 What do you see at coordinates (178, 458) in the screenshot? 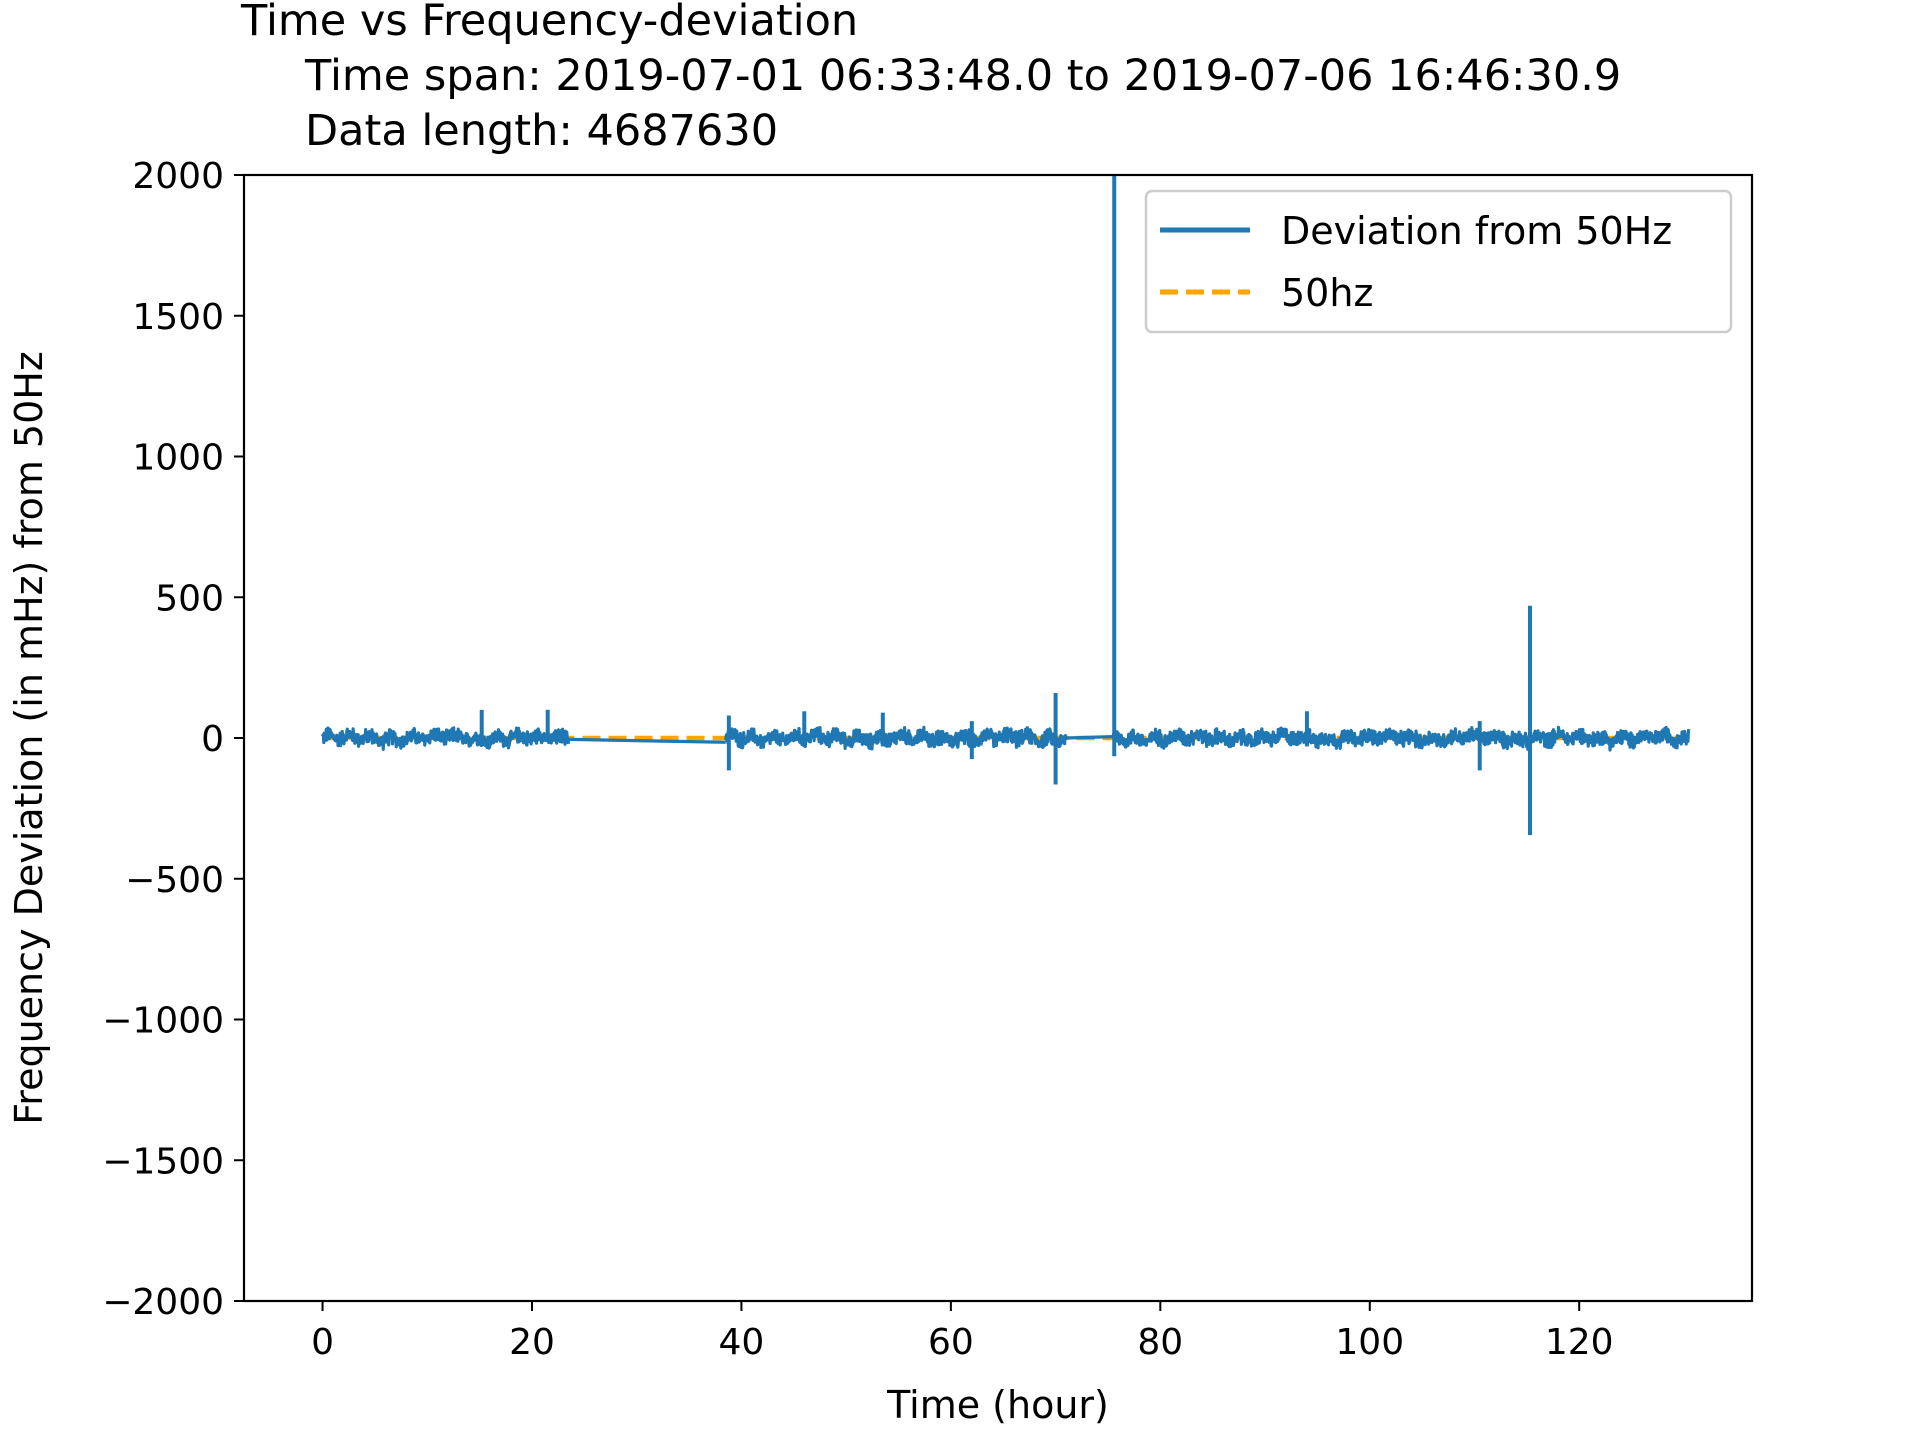
I see `y-tick-label: 1000` at bounding box center [178, 458].